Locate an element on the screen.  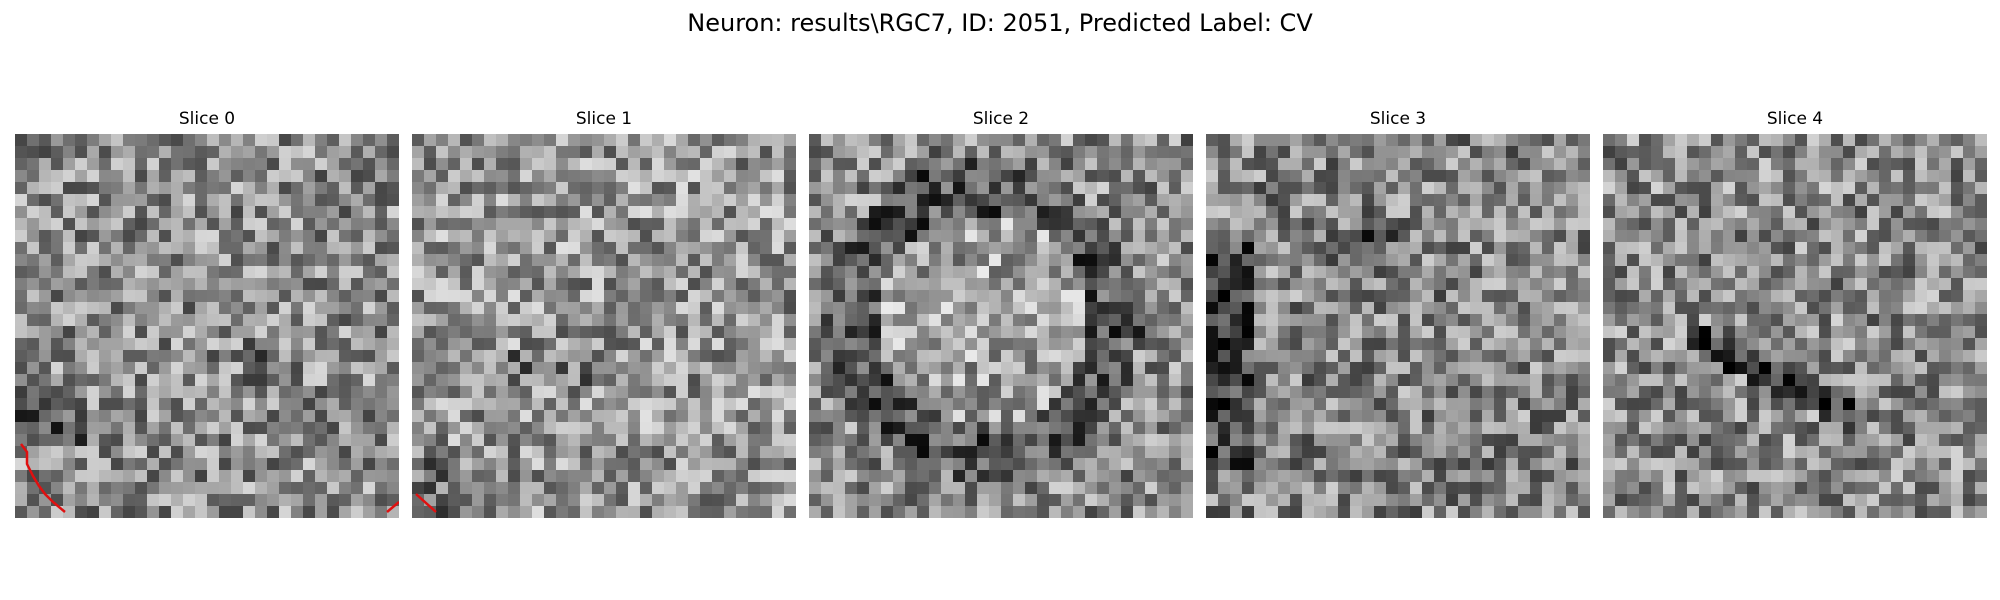
slice-4-title: Slice 4 is located at coordinates (1795, 119).